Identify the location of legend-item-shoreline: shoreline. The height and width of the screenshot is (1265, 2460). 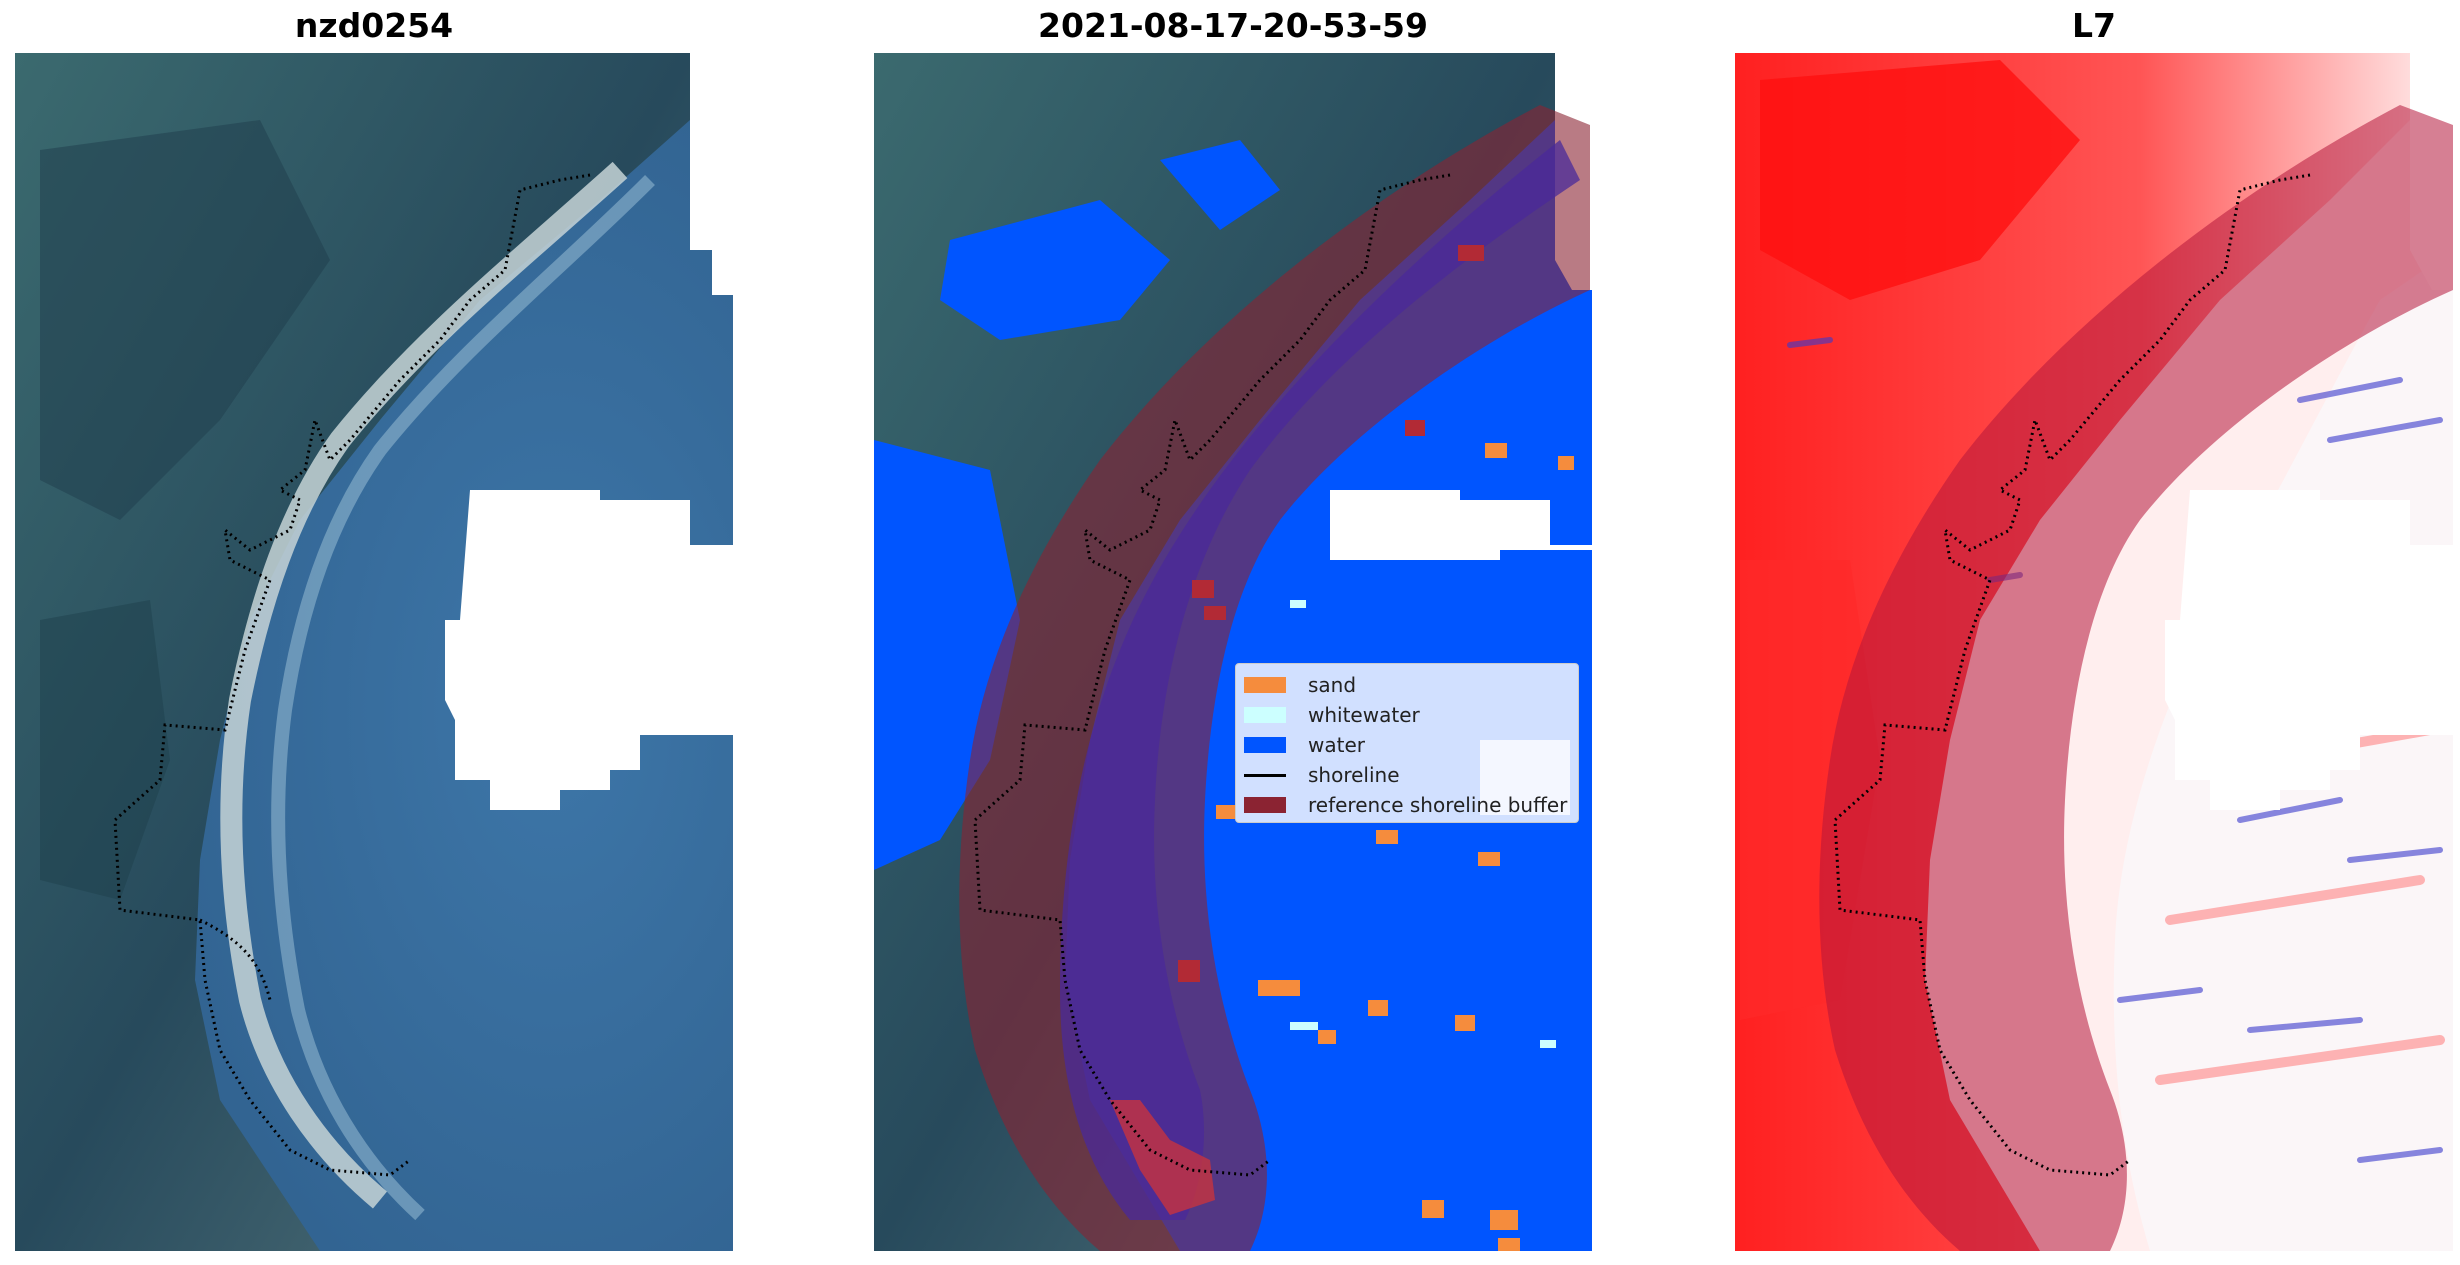
(1322, 775).